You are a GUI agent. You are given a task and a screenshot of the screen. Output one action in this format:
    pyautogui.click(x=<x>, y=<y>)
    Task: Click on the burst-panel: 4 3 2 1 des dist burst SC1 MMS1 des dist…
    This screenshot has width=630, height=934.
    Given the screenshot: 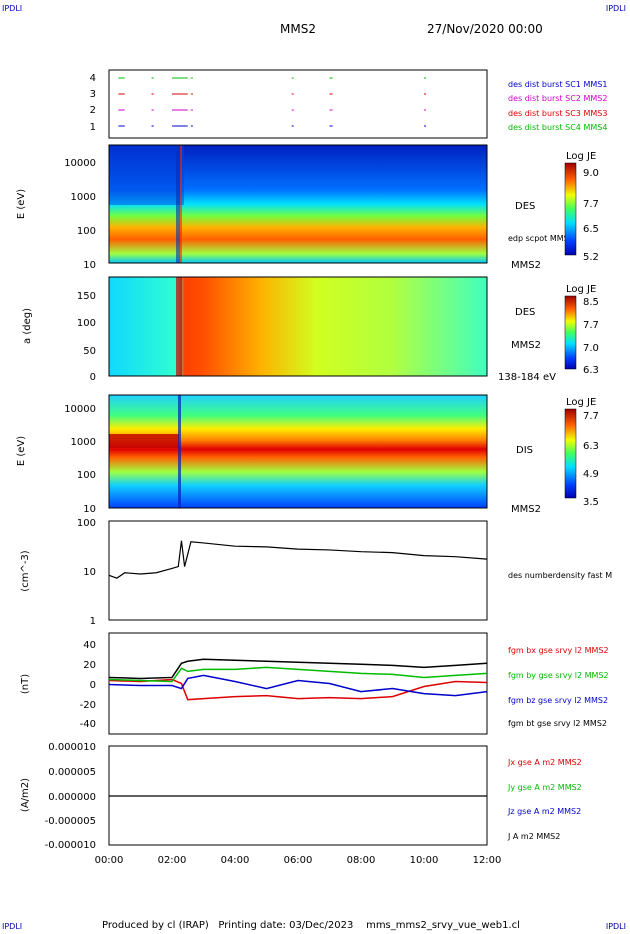 What is the action you would take?
    pyautogui.click(x=348, y=104)
    